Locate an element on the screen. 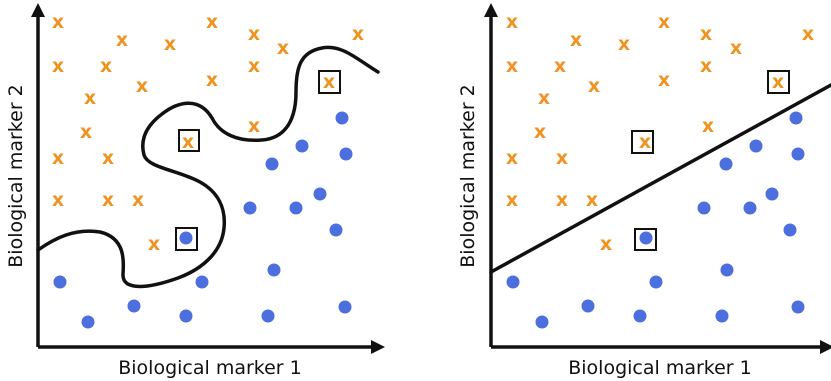 This screenshot has height=381, width=831. left-highlighted-dot-box is located at coordinates (186, 239).